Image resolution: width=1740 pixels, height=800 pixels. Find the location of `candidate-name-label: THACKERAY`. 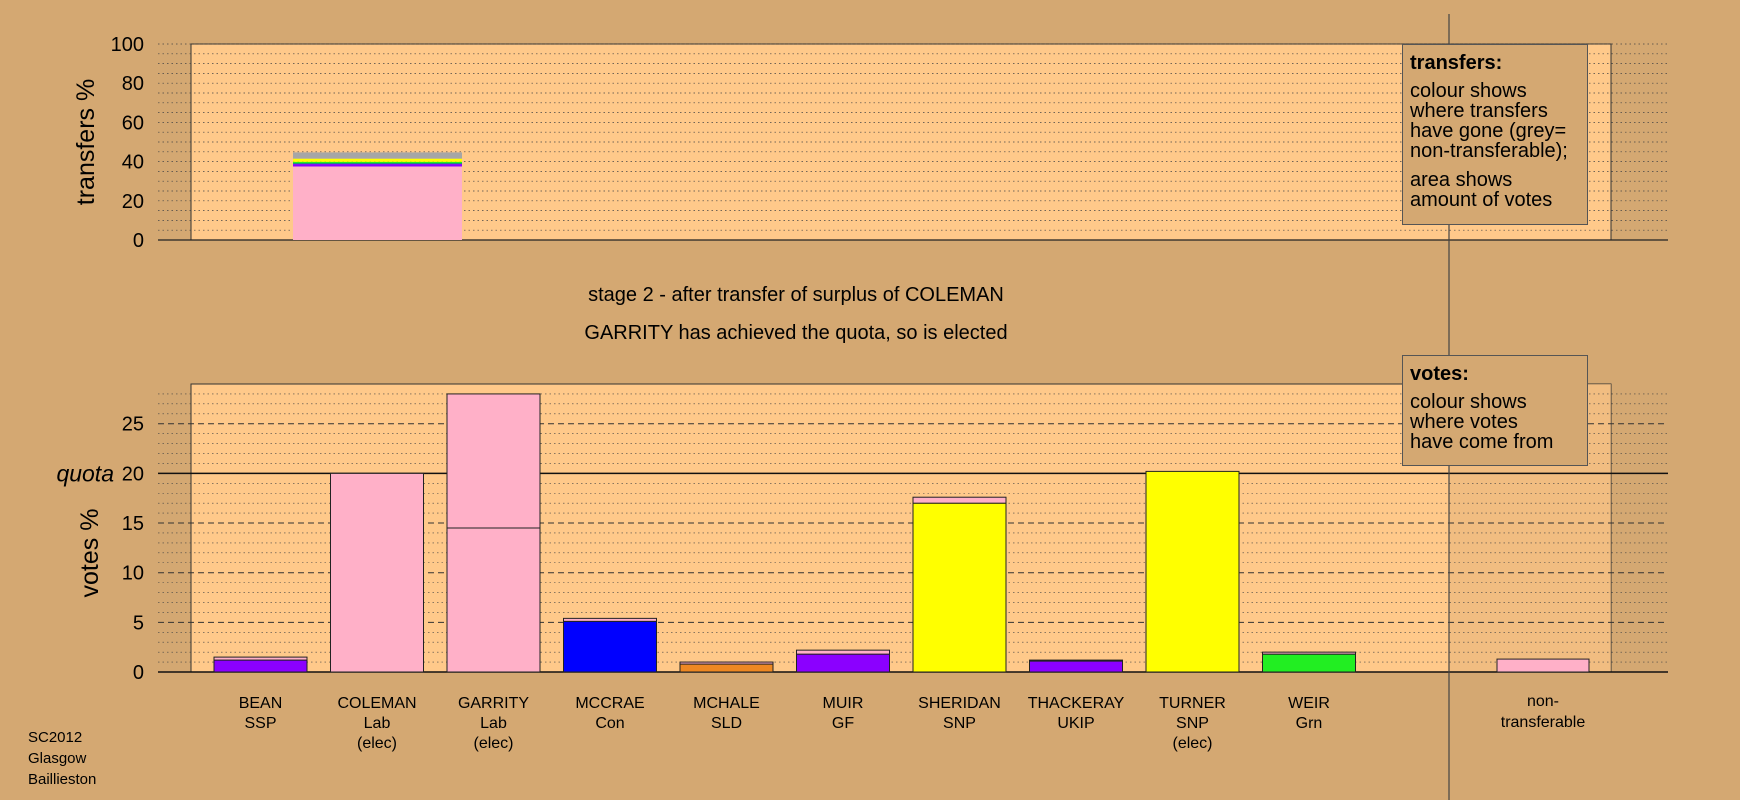

candidate-name-label: THACKERAY is located at coordinates (1076, 703).